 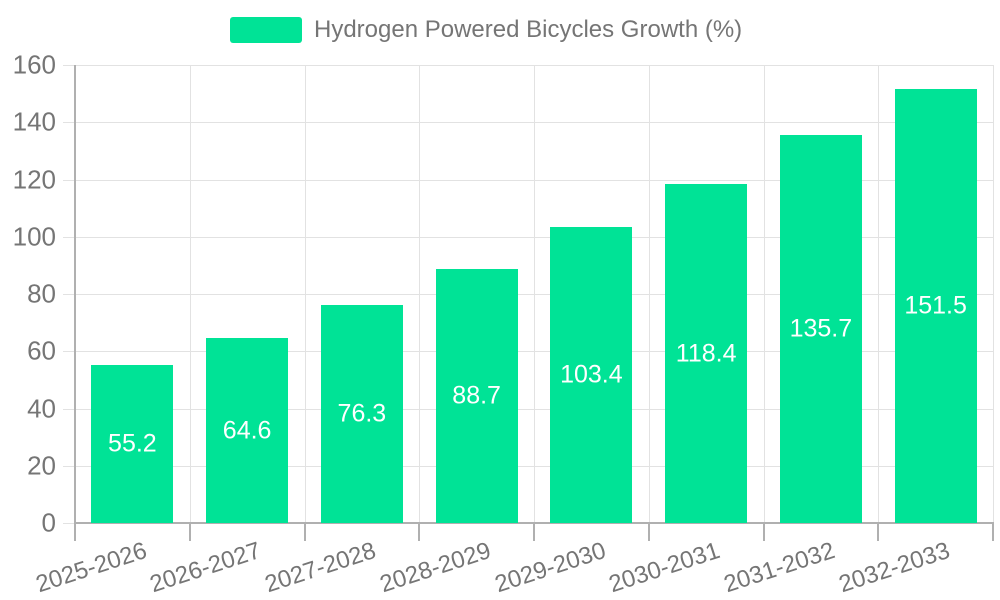 I want to click on bar-value-label: 118.4, so click(x=706, y=353).